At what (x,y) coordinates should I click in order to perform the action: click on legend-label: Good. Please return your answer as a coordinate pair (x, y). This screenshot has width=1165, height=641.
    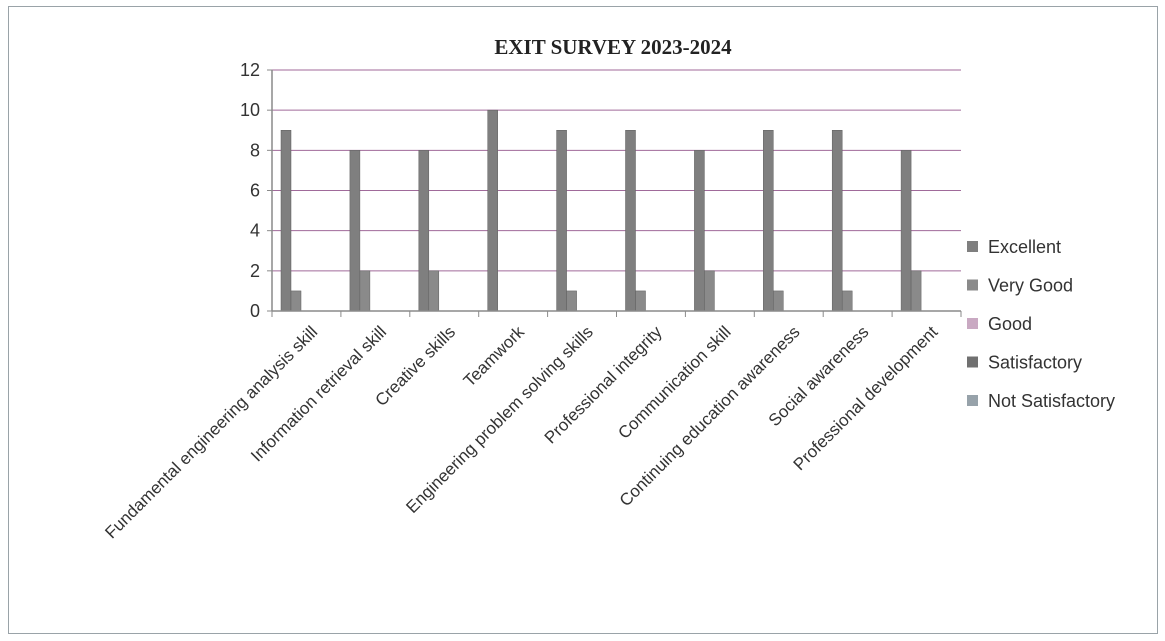
    Looking at the image, I should click on (1010, 324).